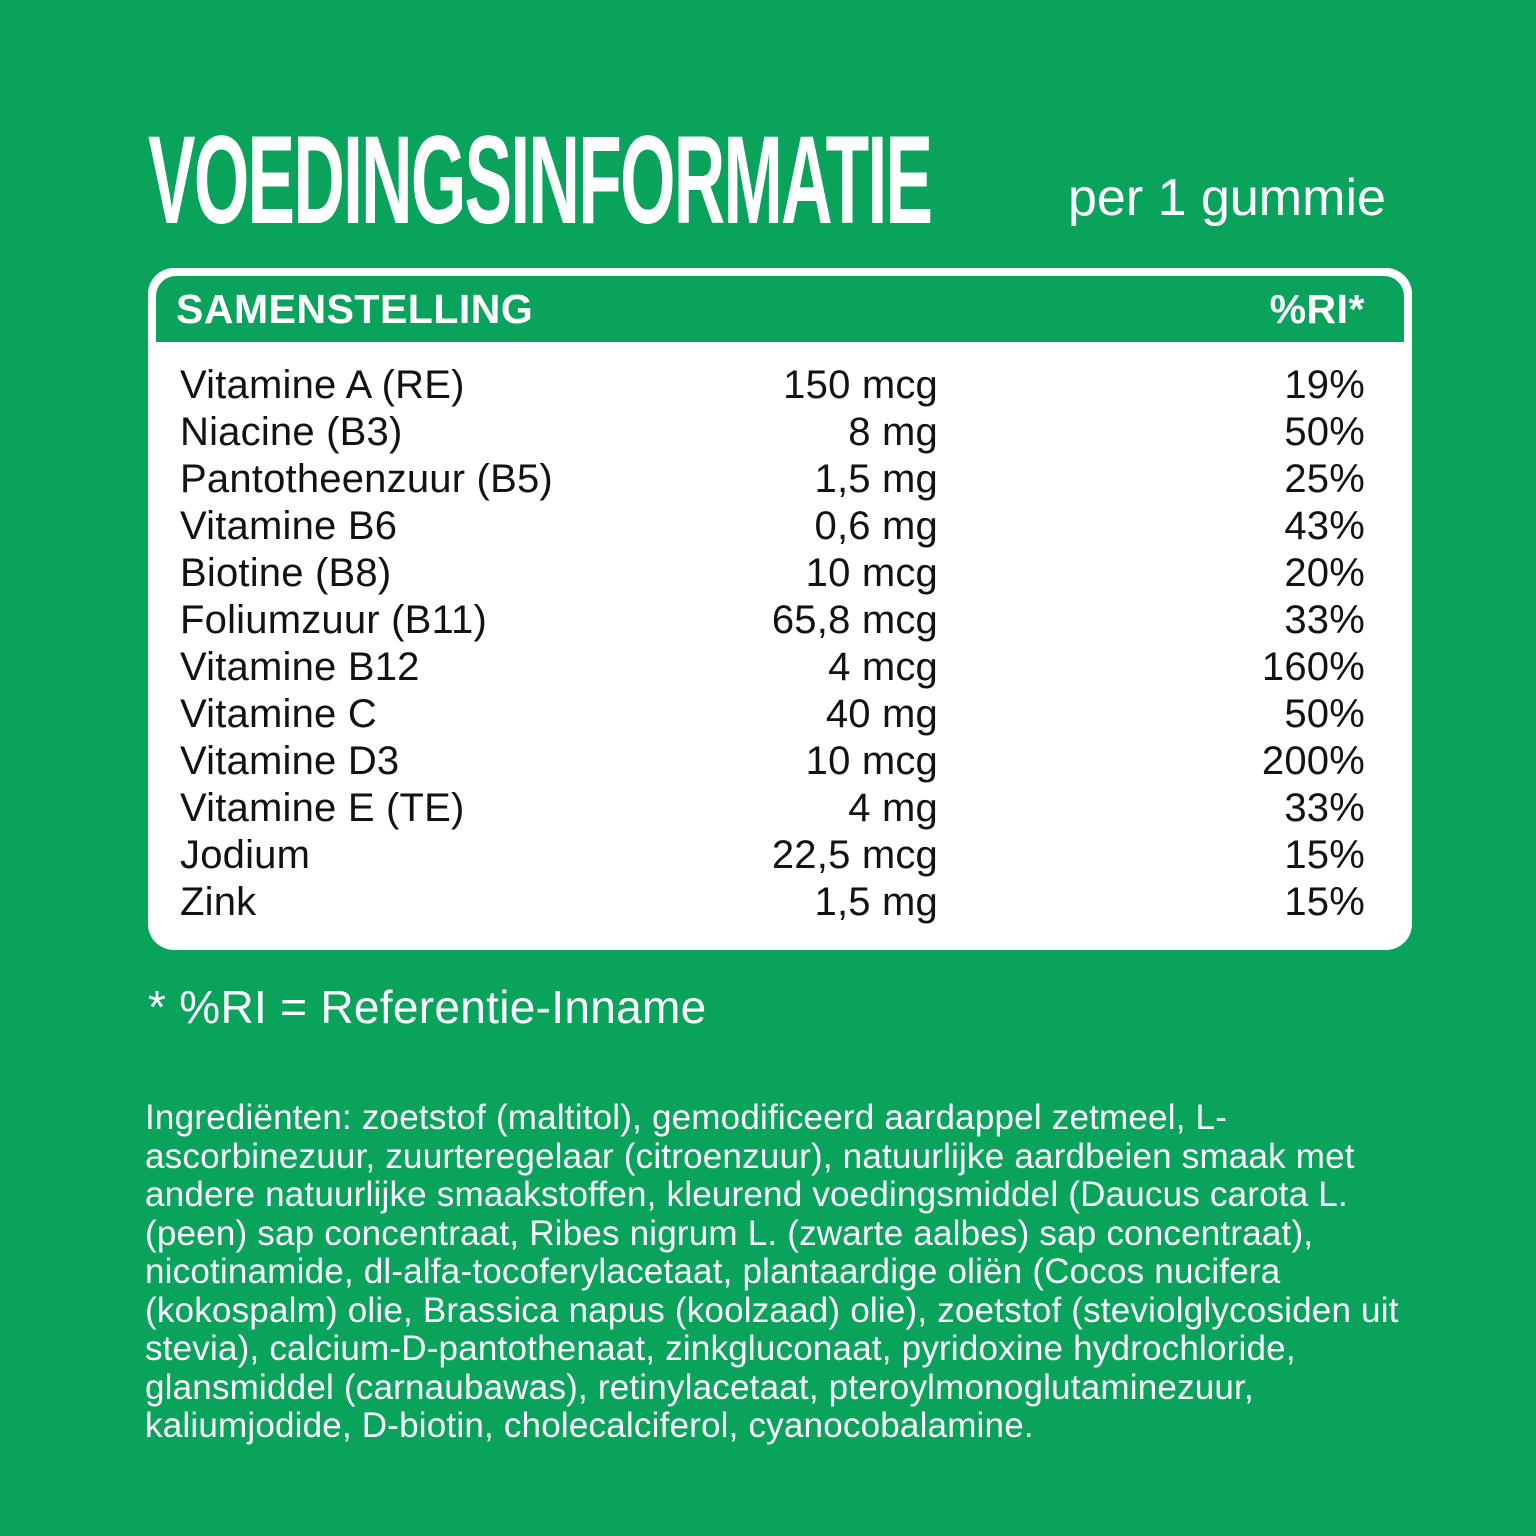  Describe the element at coordinates (772, 573) in the screenshot. I see `table-row: Biotine (B8) 10 mcg 20%` at that location.